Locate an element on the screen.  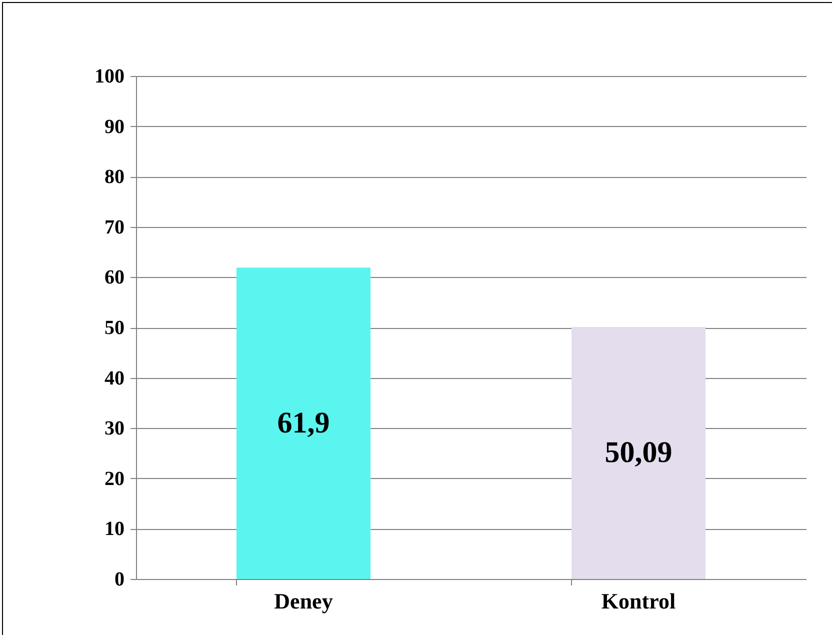
y-tick-label: 0 is located at coordinates (119, 579).